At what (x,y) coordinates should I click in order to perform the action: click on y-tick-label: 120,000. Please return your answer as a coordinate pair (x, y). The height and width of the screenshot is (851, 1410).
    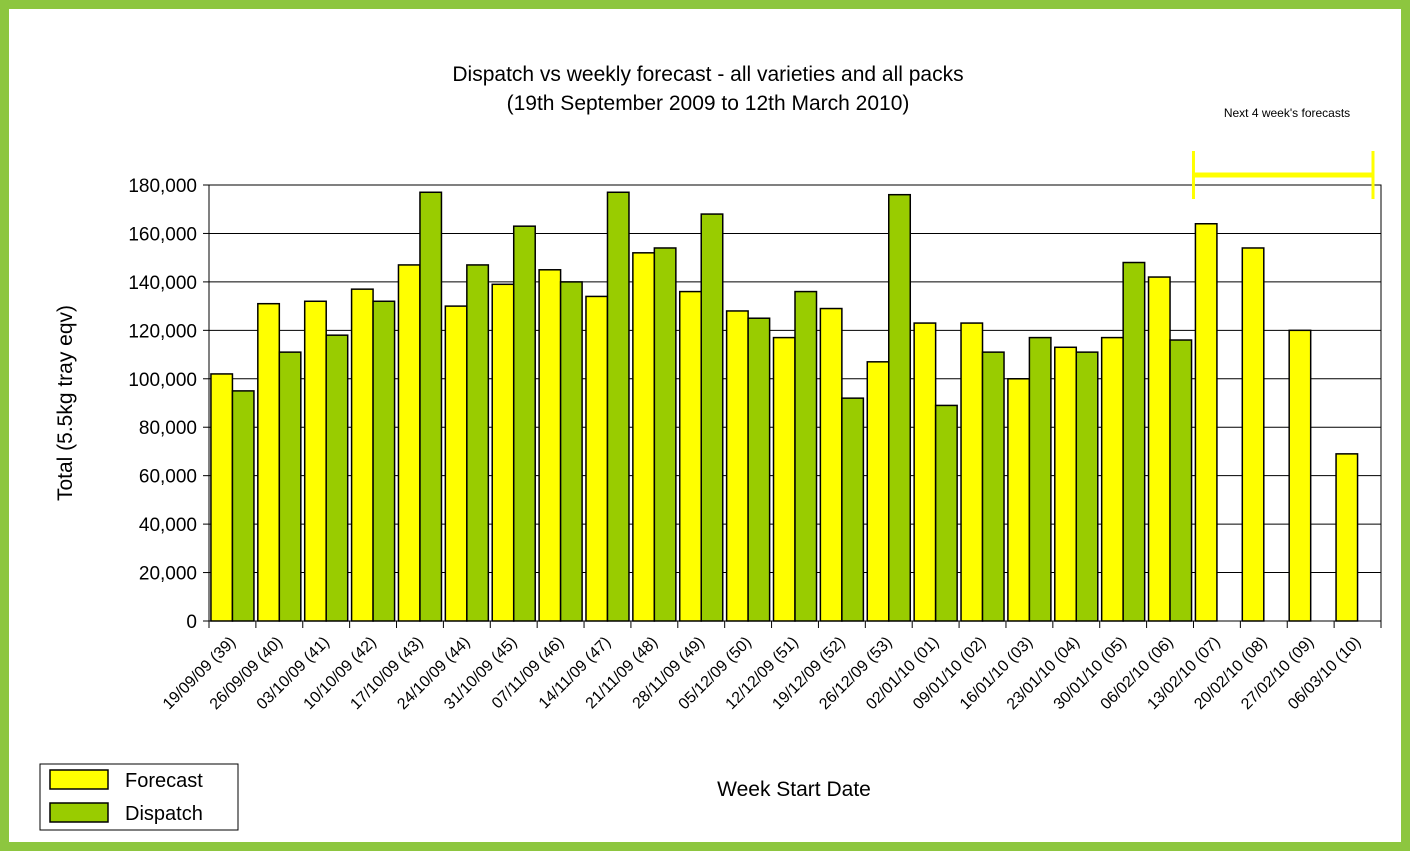
    Looking at the image, I should click on (162, 331).